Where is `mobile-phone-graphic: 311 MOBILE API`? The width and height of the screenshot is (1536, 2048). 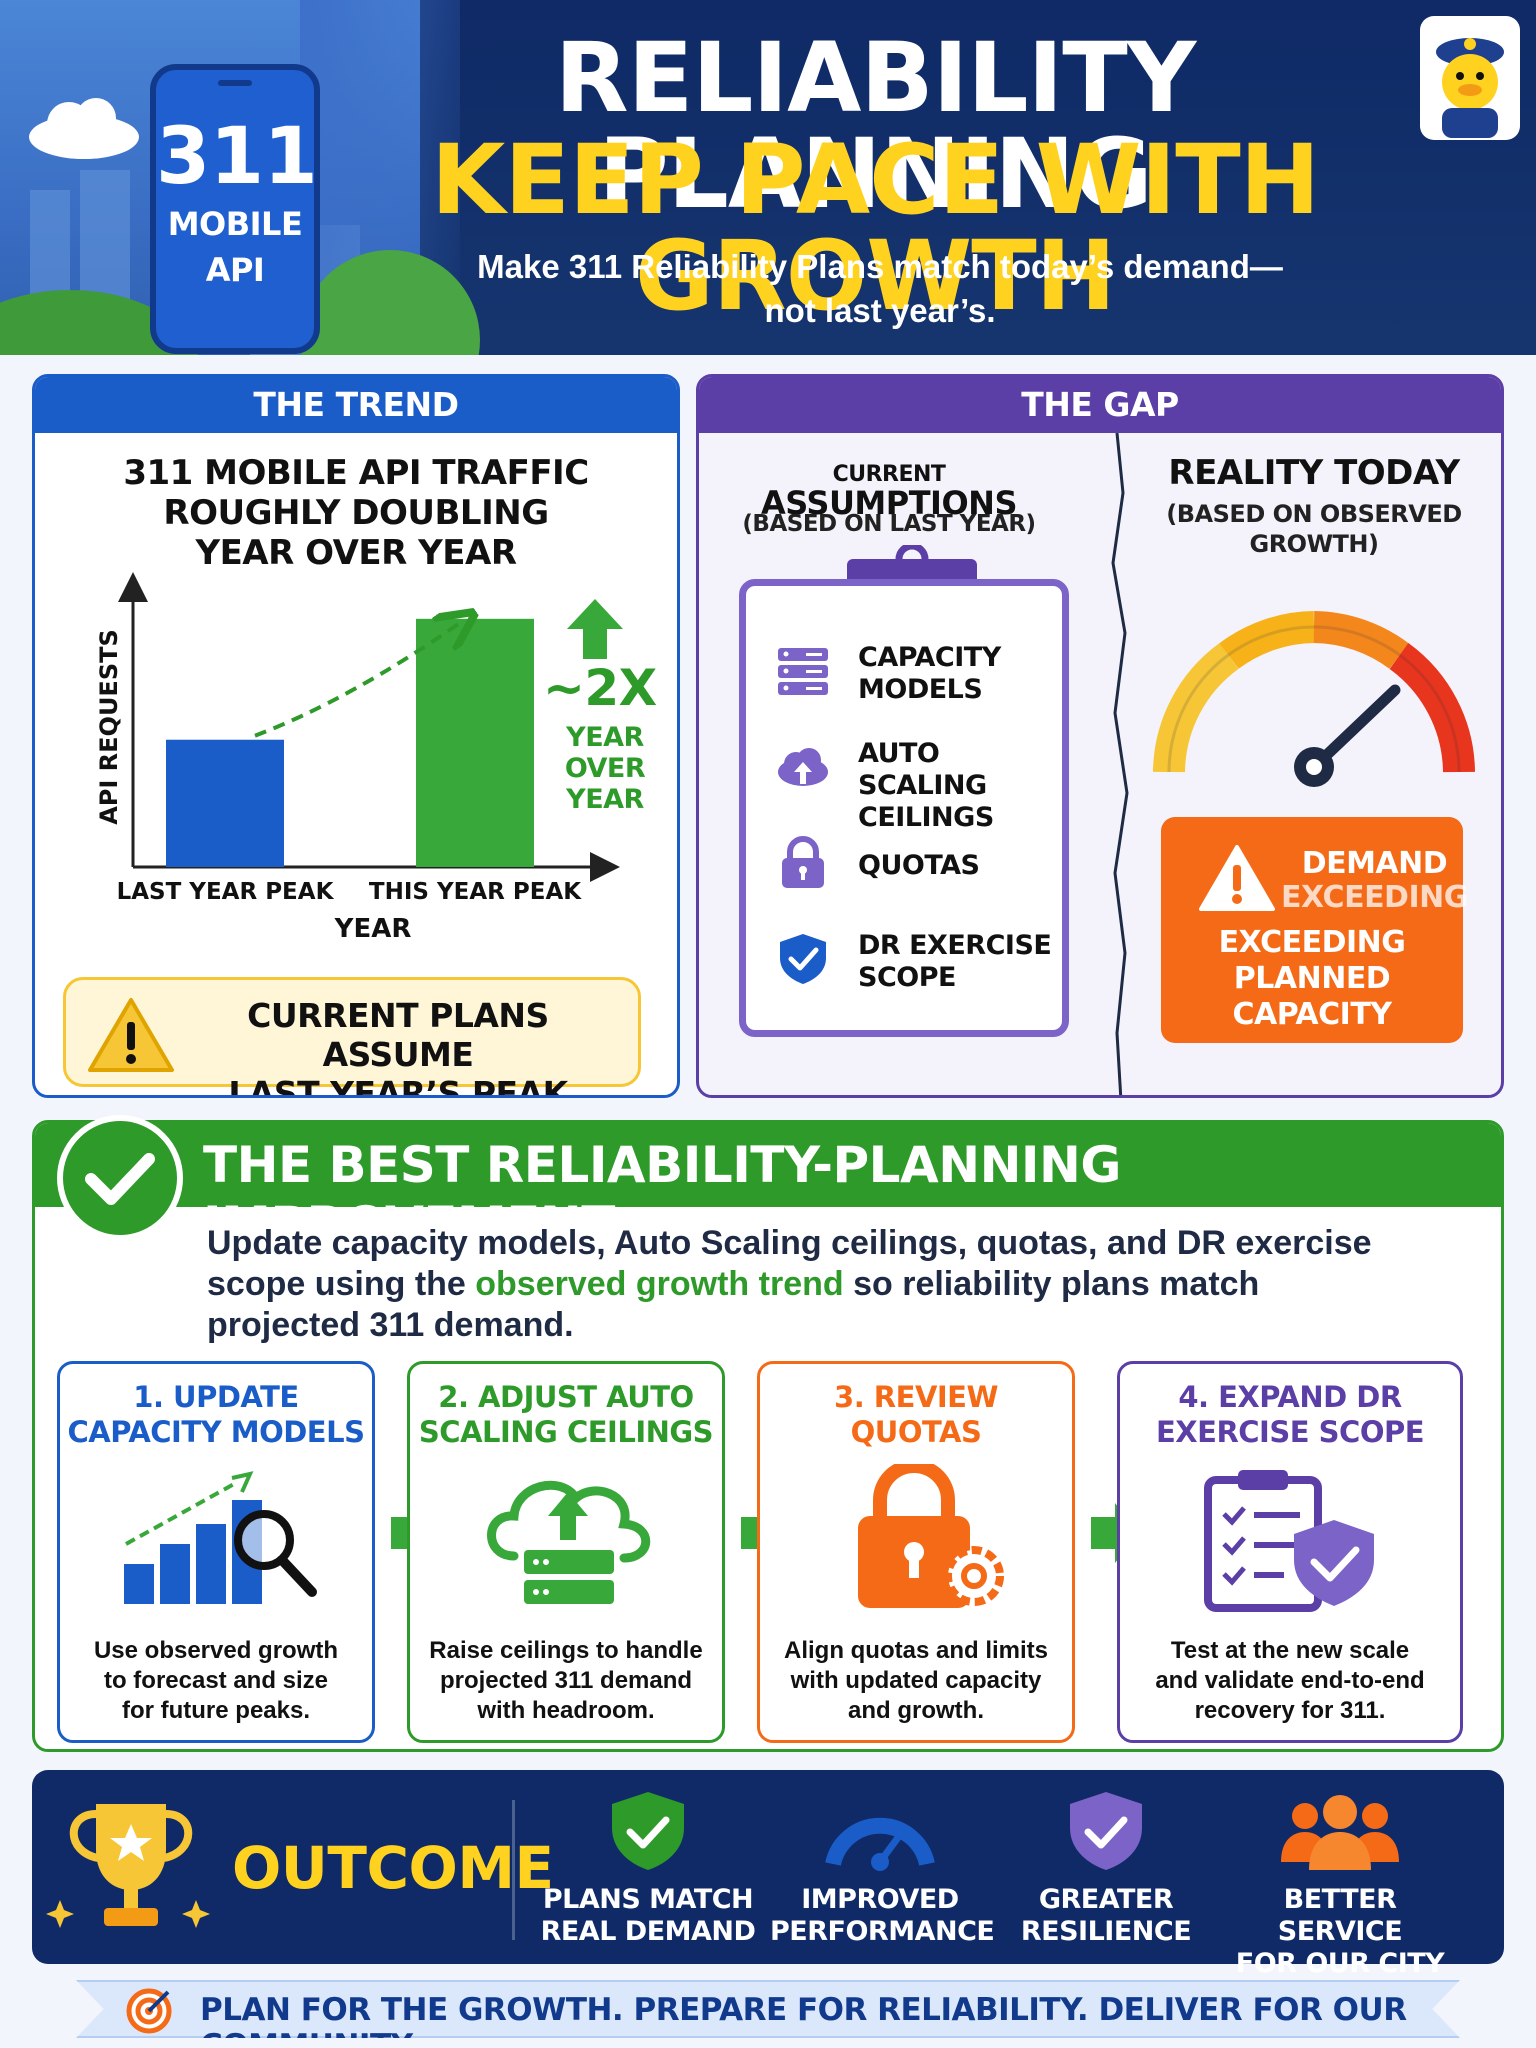
mobile-phone-graphic: 311 MOBILE API is located at coordinates (235, 209).